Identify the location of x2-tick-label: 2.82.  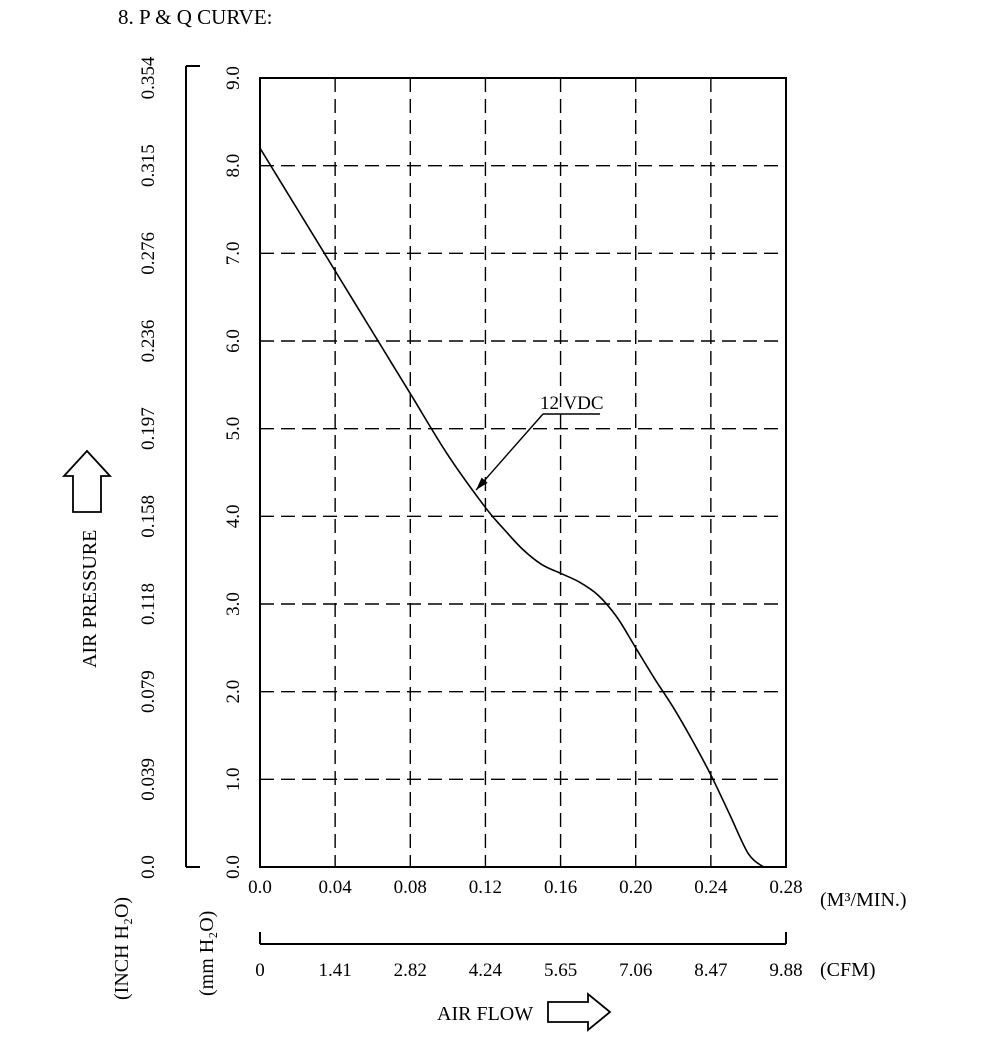
(410, 970).